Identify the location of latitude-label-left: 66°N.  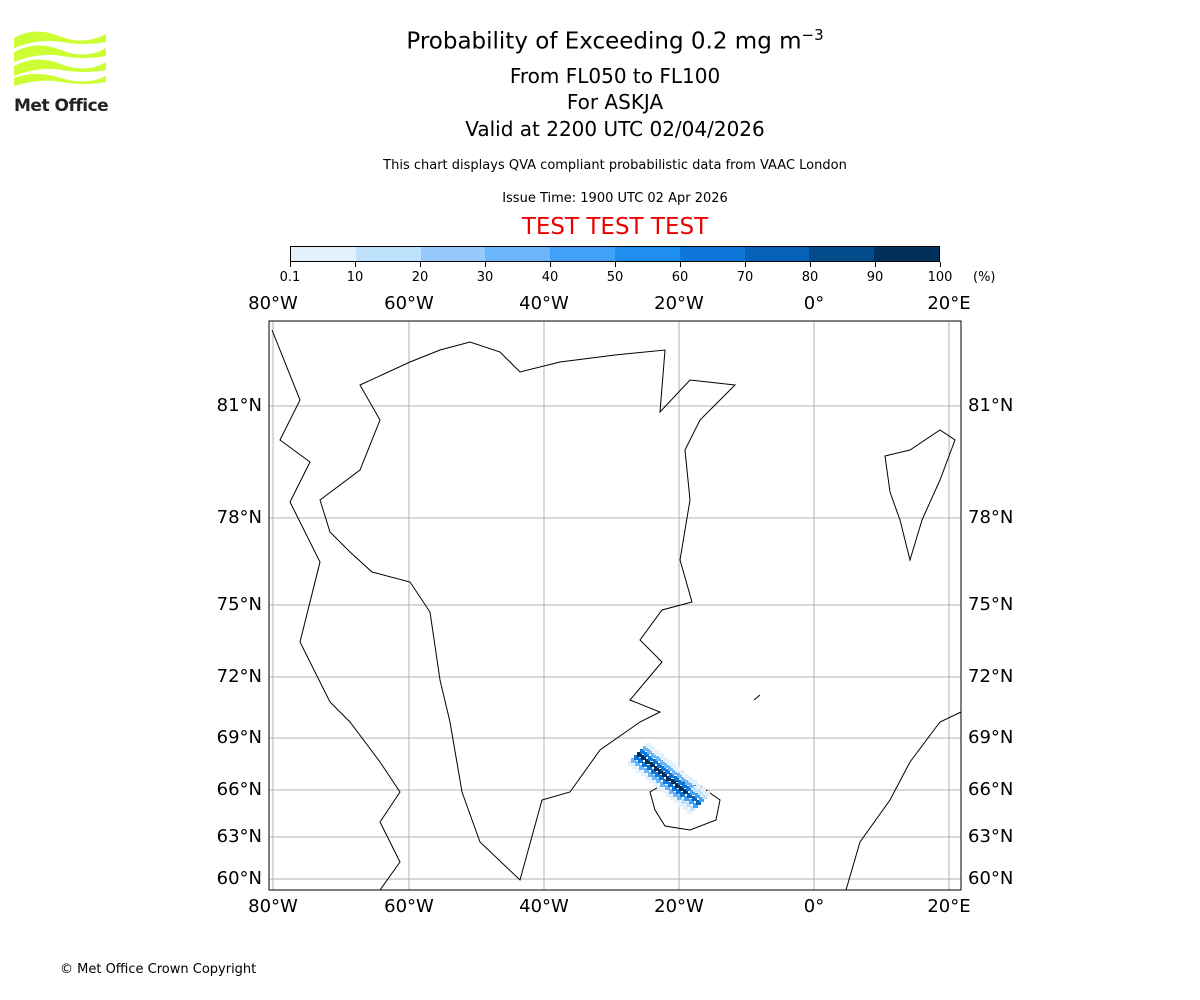
(239, 789).